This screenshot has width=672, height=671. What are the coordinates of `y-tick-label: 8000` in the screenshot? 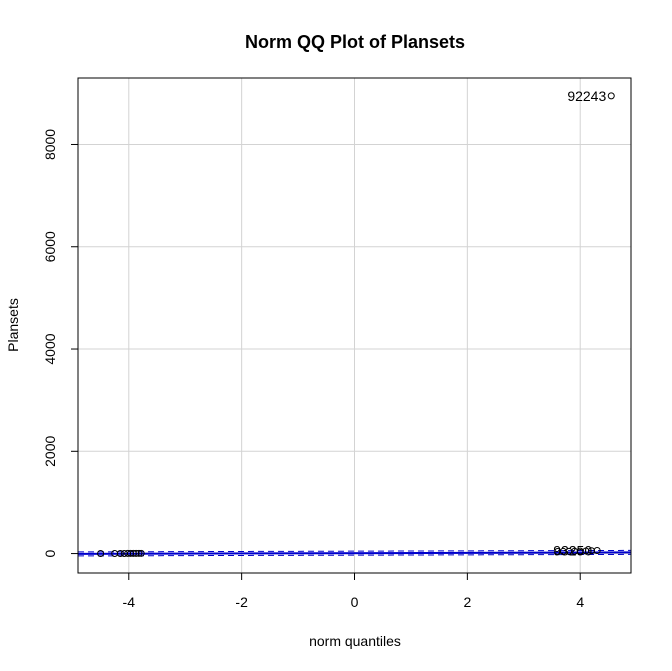 It's located at (50, 144).